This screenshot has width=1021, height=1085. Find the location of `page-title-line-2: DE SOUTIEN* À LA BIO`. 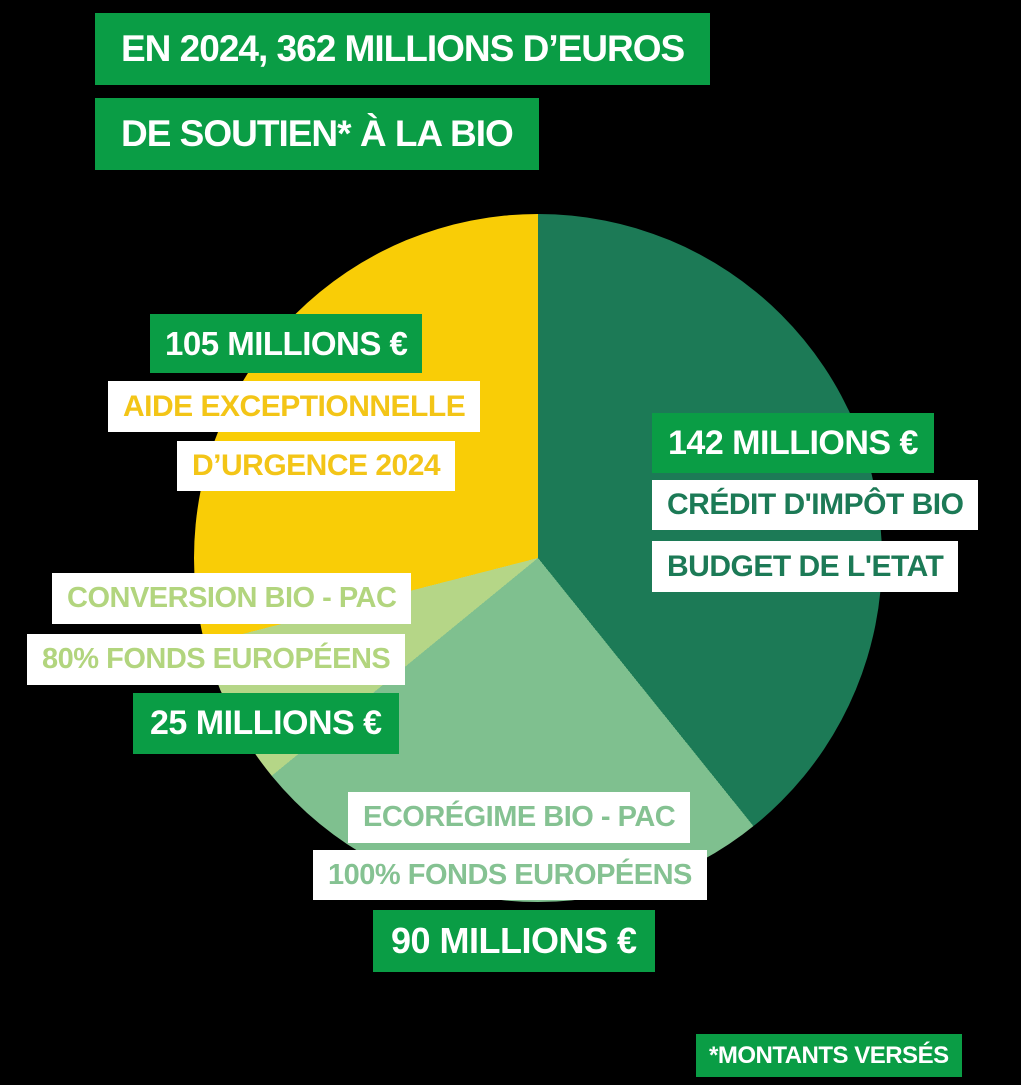

page-title-line-2: DE SOUTIEN* À LA BIO is located at coordinates (317, 134).